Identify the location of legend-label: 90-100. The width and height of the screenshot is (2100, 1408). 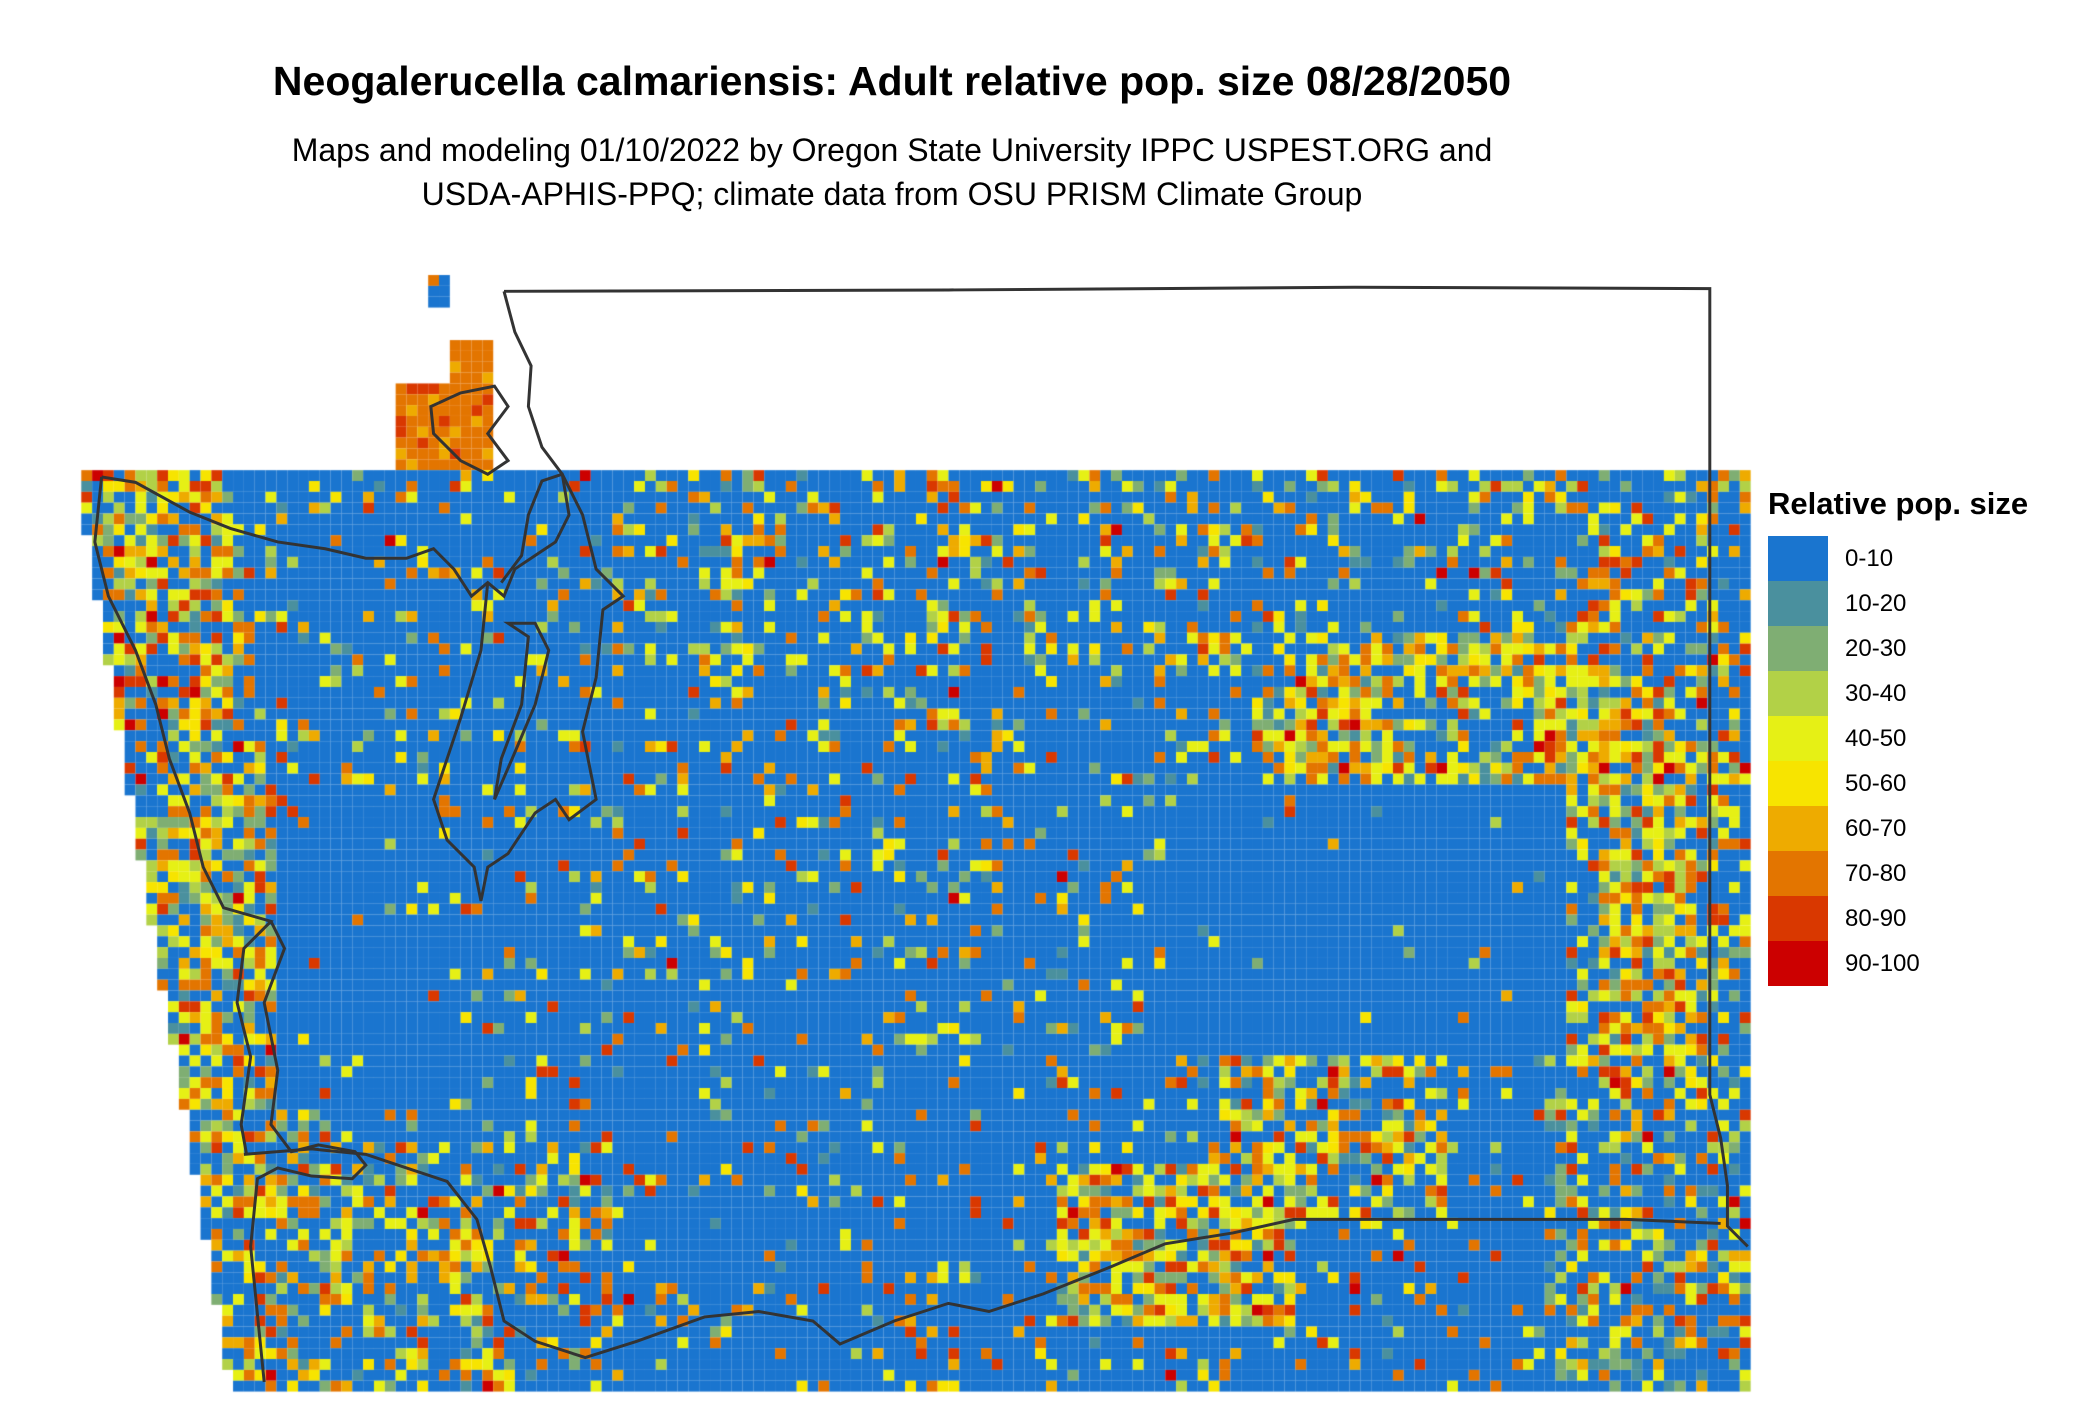
(1882, 963).